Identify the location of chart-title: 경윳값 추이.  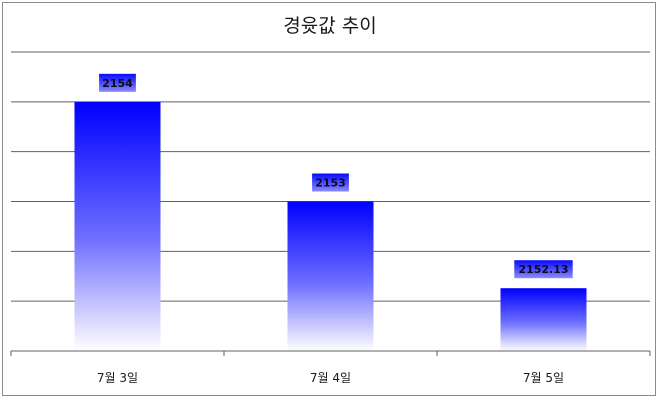
(329, 26).